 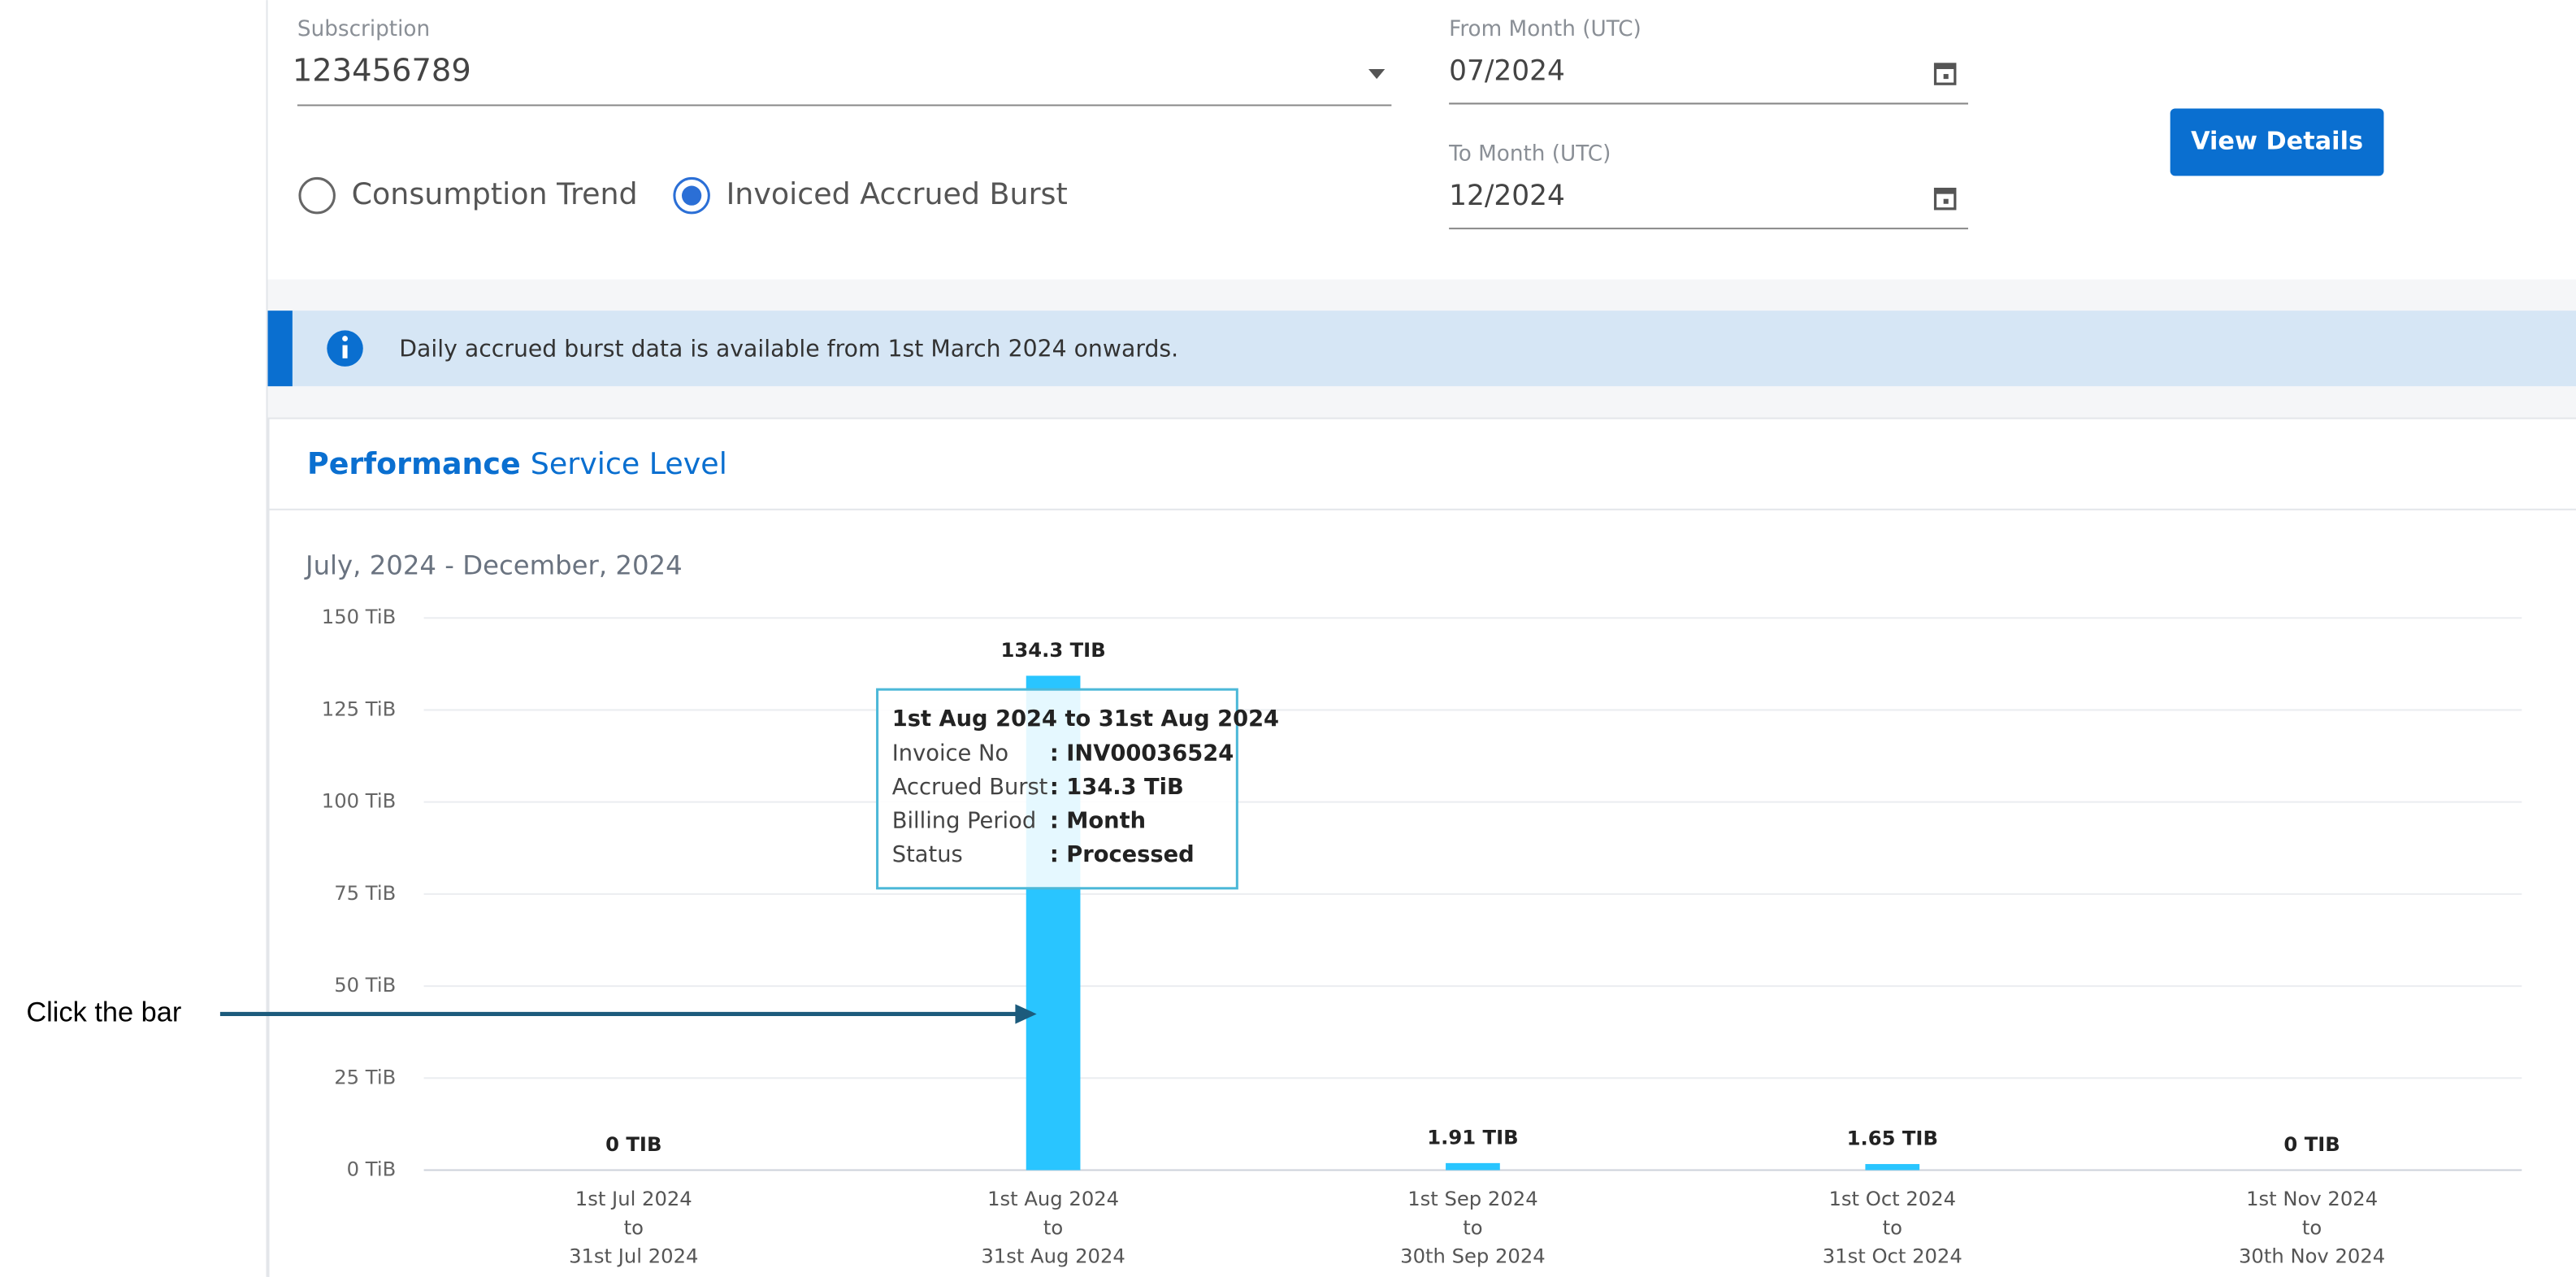 I want to click on value-label: 1.65 TIB, so click(x=1893, y=1138).